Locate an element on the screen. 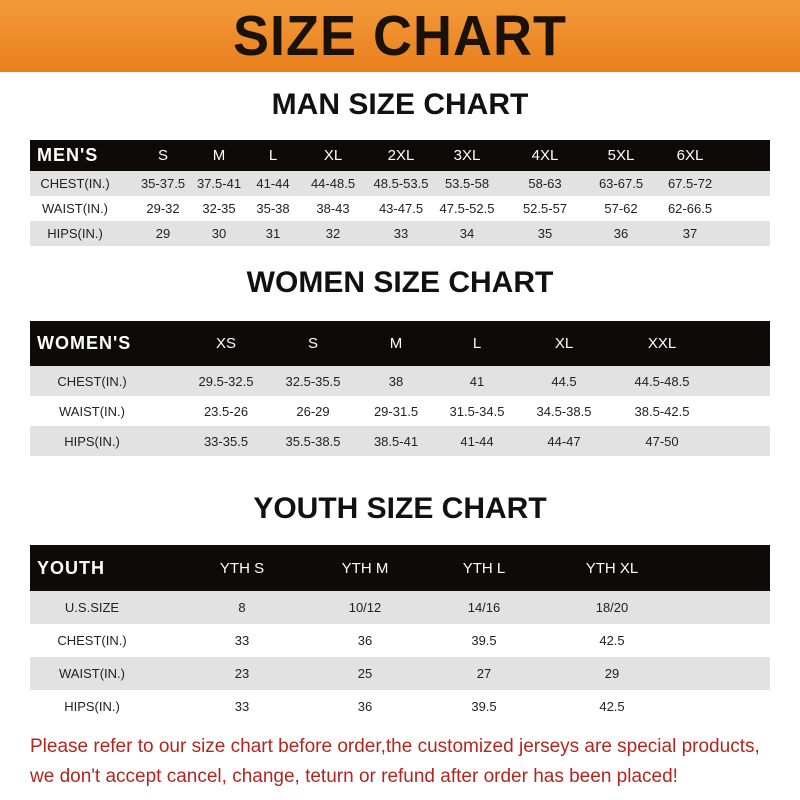  size-value: 29.5-32.5 is located at coordinates (226, 381).